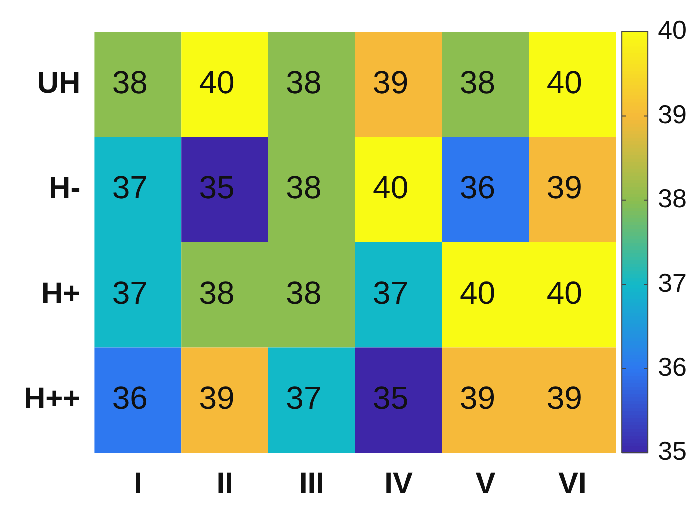 This screenshot has width=697, height=521. I want to click on y-tick-label: UH, so click(59, 83).